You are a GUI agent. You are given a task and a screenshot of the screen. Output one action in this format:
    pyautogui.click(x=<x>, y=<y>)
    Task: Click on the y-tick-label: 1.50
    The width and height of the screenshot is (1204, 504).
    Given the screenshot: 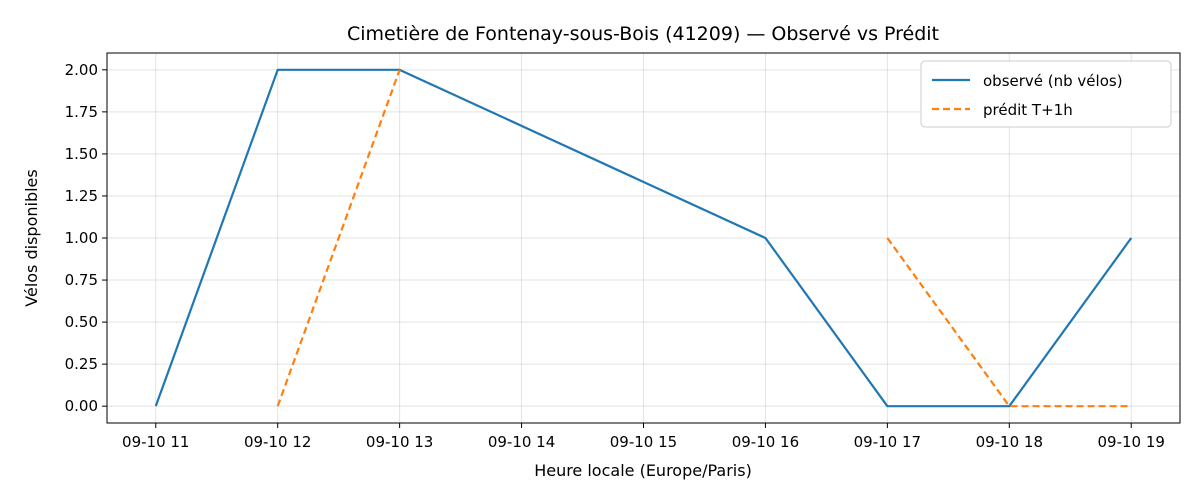 What is the action you would take?
    pyautogui.click(x=81, y=154)
    